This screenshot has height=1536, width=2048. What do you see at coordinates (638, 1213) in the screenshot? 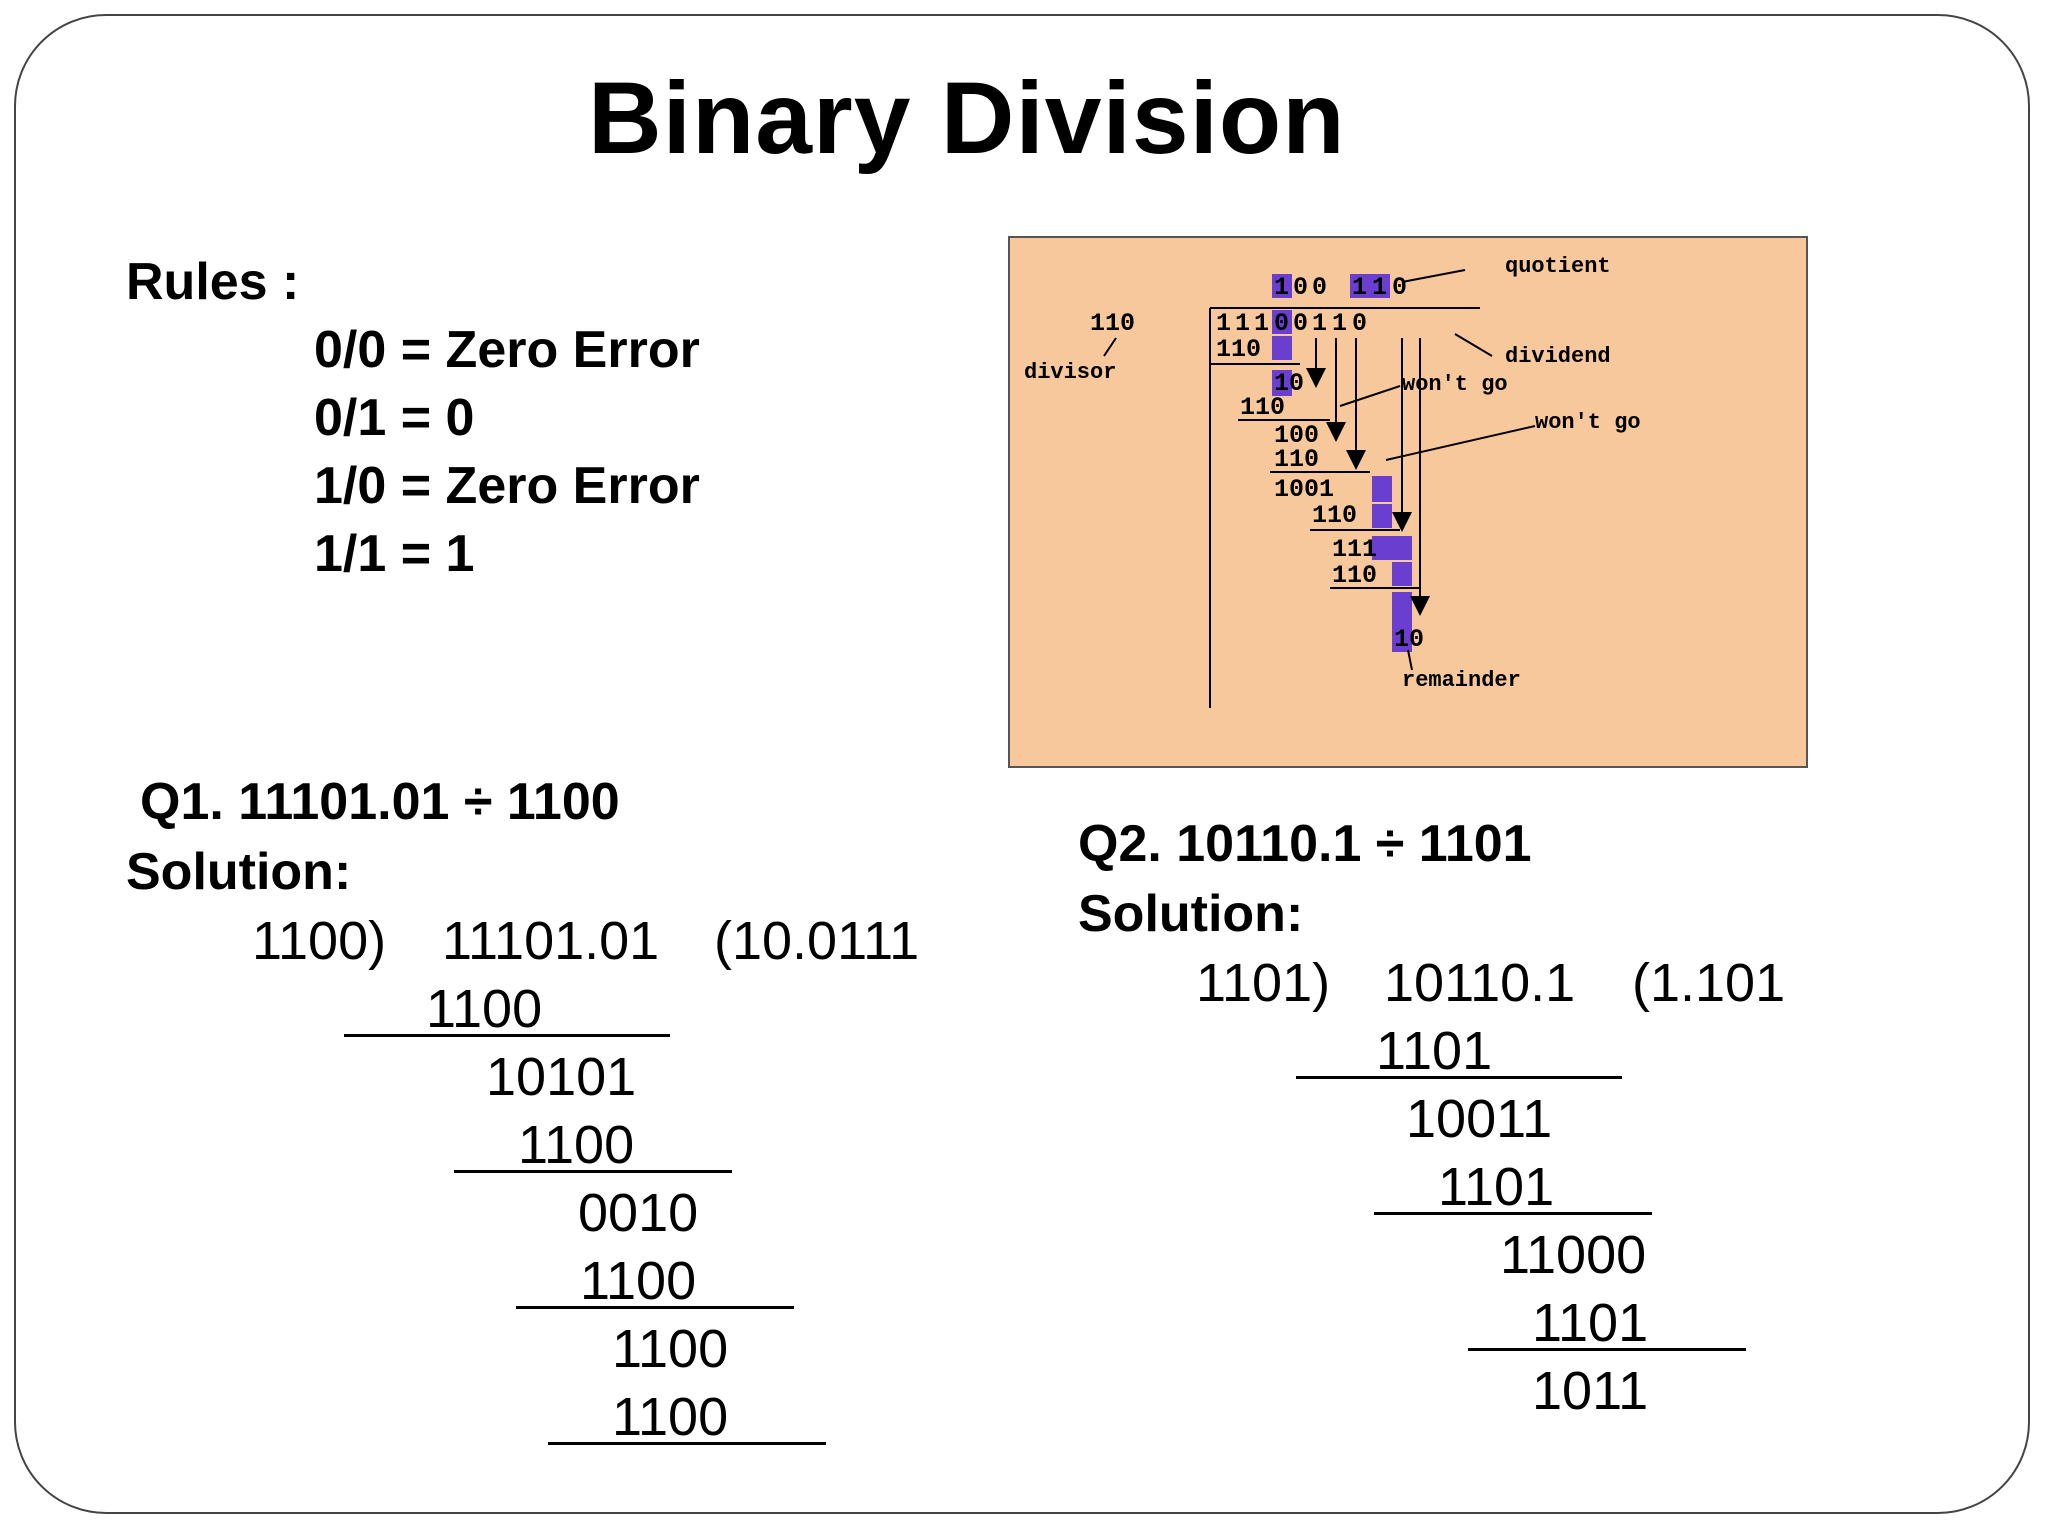
I see `q1-step: 0010` at bounding box center [638, 1213].